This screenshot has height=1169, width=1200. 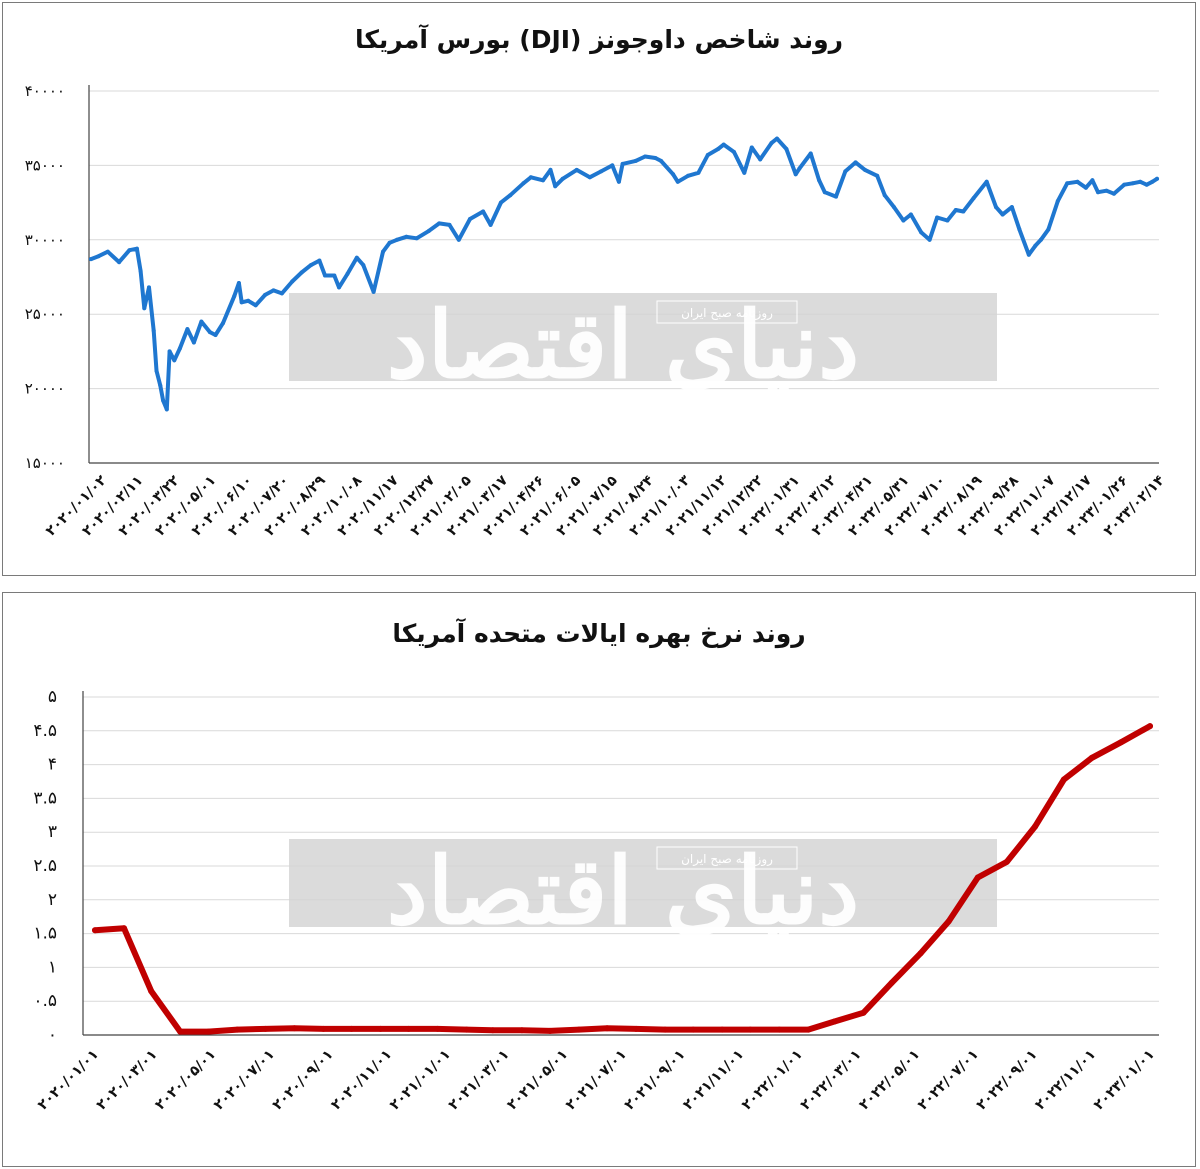 What do you see at coordinates (889, 1079) in the screenshot?
I see `x-tick-label: ۲۰۲۲/۰۵/۰۱` at bounding box center [889, 1079].